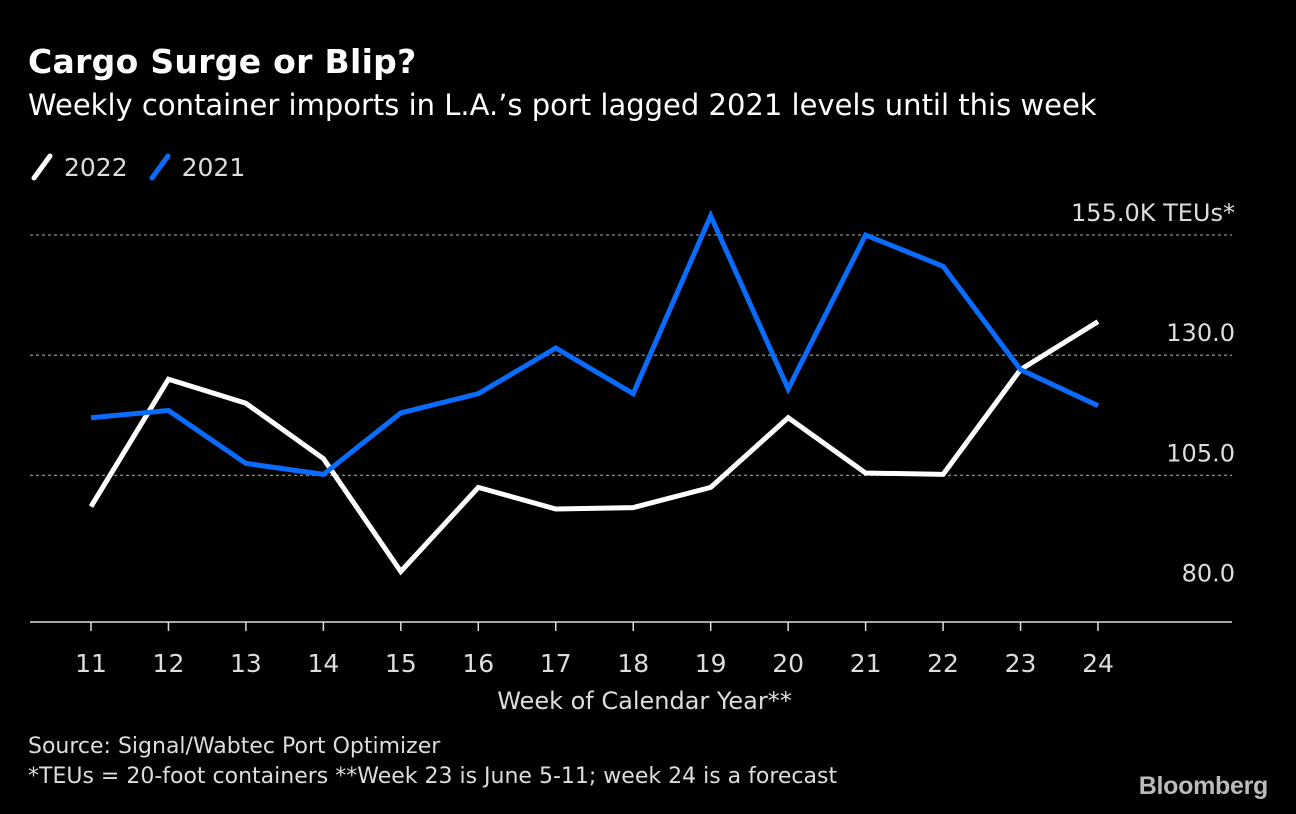  I want to click on x-tick-label-12: 12, so click(169, 663).